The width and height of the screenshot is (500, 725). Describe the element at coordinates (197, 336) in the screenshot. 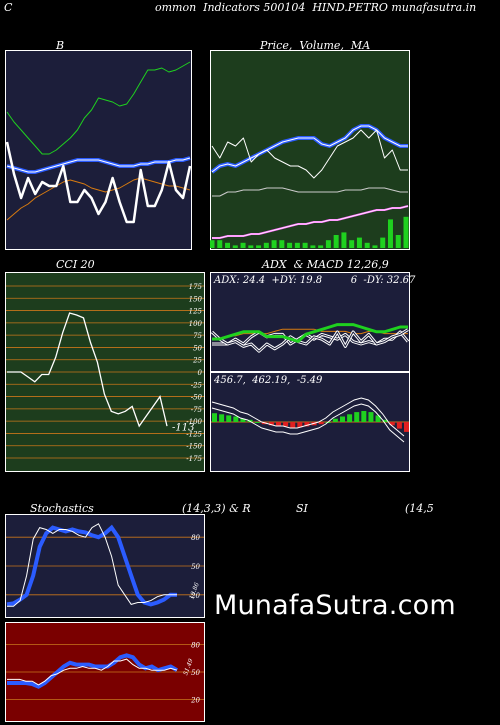

I see `cci-tick-label: 75` at that location.